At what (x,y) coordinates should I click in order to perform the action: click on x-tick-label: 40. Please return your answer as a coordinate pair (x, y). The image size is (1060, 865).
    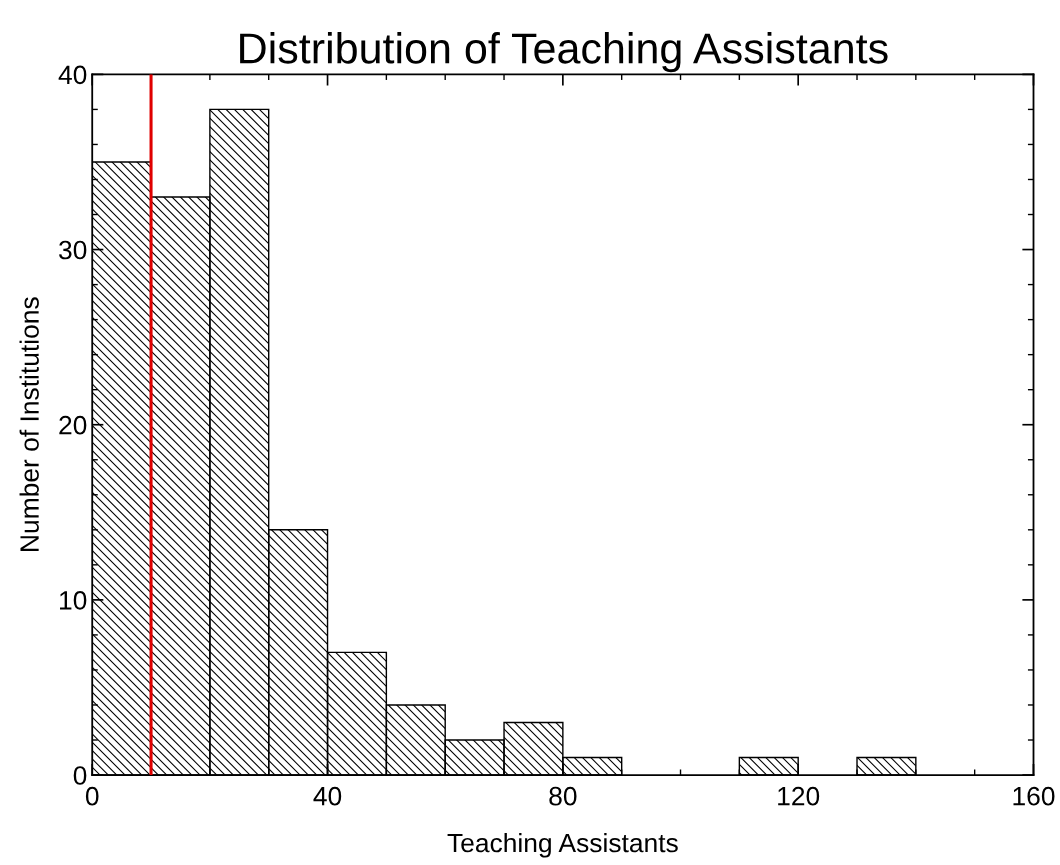
    Looking at the image, I should click on (327, 796).